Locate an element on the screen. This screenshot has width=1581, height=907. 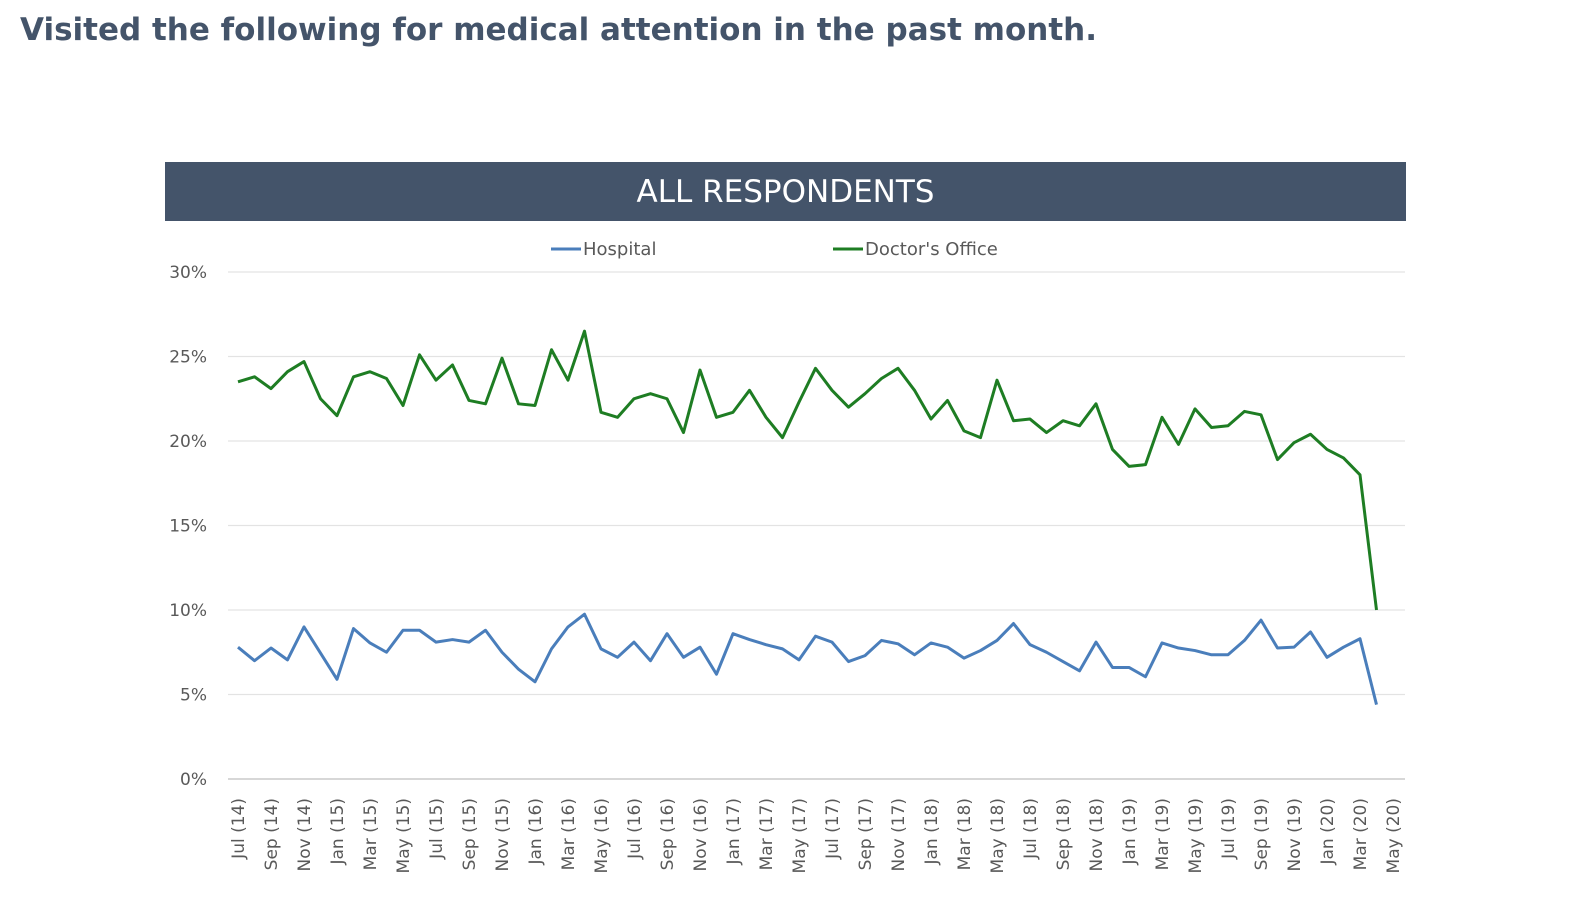
x-tick-label: Jul (15) is located at coordinates (437, 829).